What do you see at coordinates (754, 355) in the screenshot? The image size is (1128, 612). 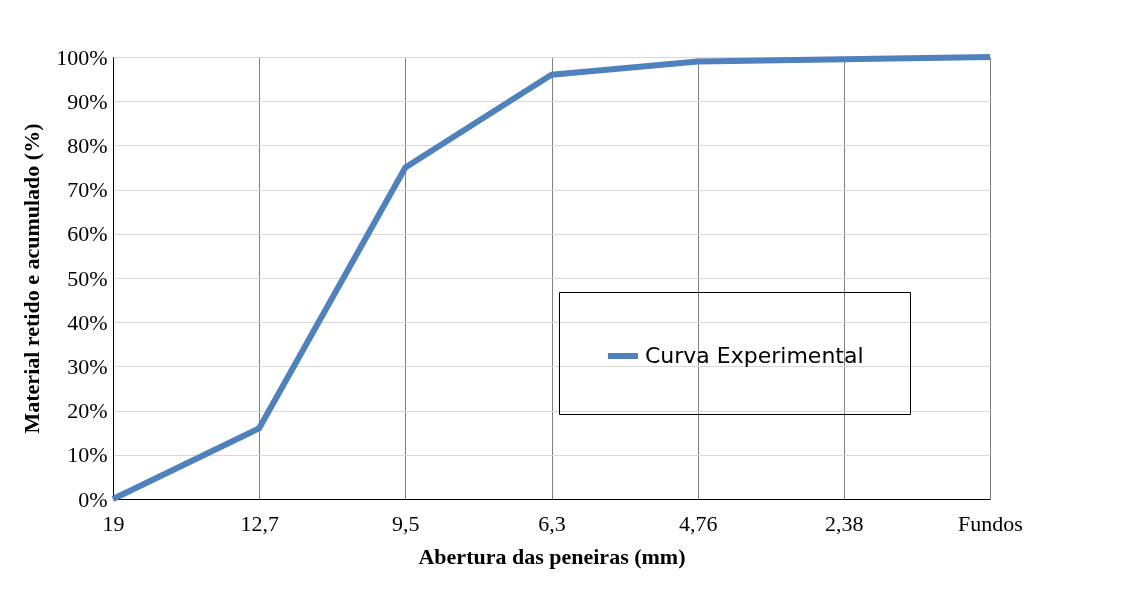 I see `legend-label: Curva Experimental` at bounding box center [754, 355].